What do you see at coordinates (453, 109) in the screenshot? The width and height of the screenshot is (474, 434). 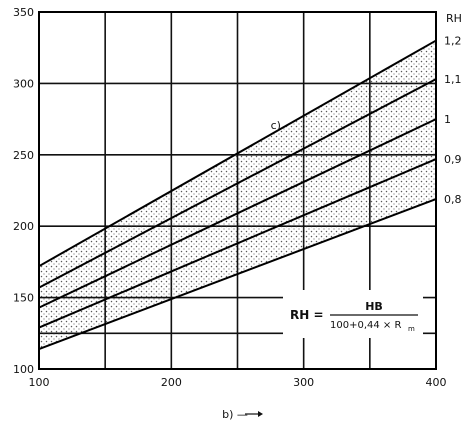 I see `series-labels: RH 1,2 1,1 1 0,9 0,8` at bounding box center [453, 109].